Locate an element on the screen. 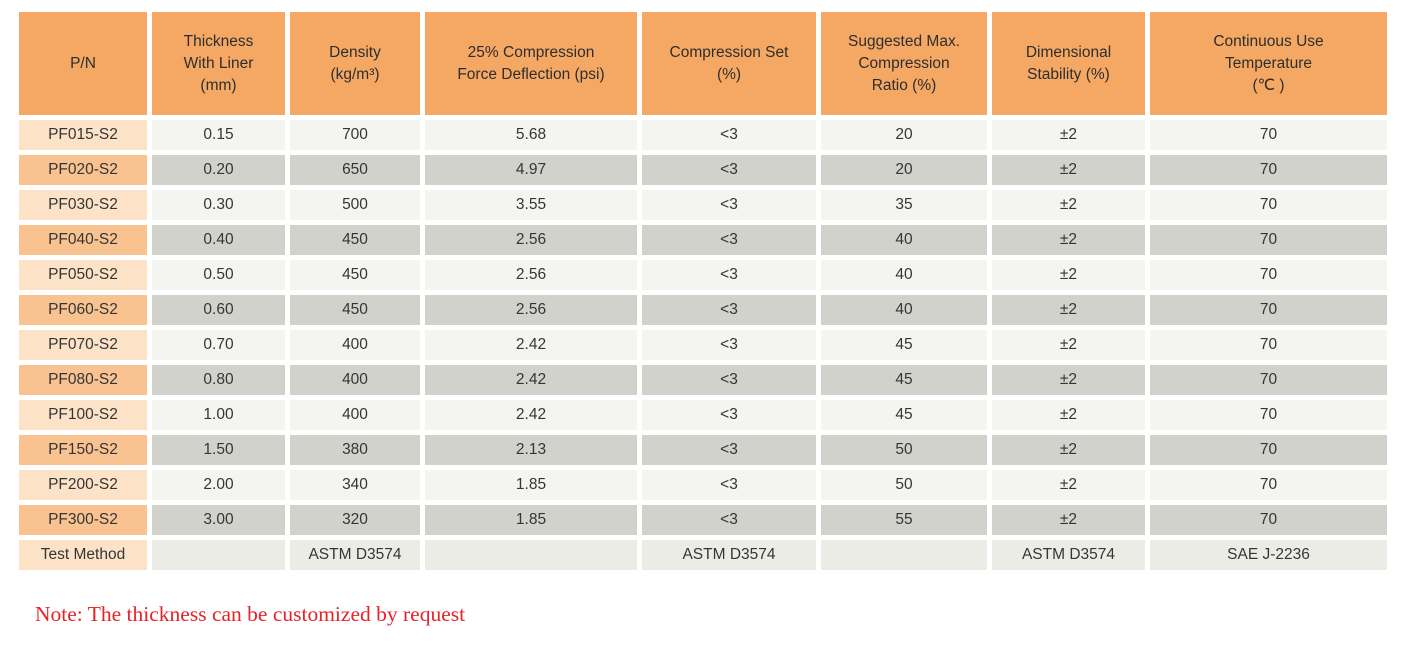 The width and height of the screenshot is (1406, 657). pn-cell: PF040-S2 is located at coordinates (83, 240).